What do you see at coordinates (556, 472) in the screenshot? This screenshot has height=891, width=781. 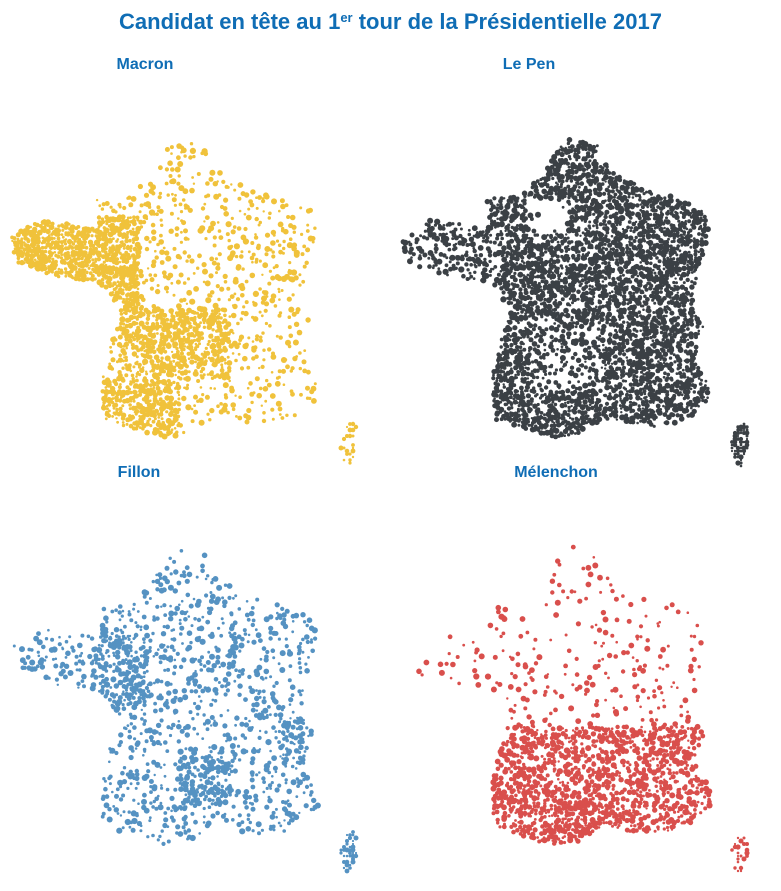 I see `map-title-melenchon: Mélenchon` at bounding box center [556, 472].